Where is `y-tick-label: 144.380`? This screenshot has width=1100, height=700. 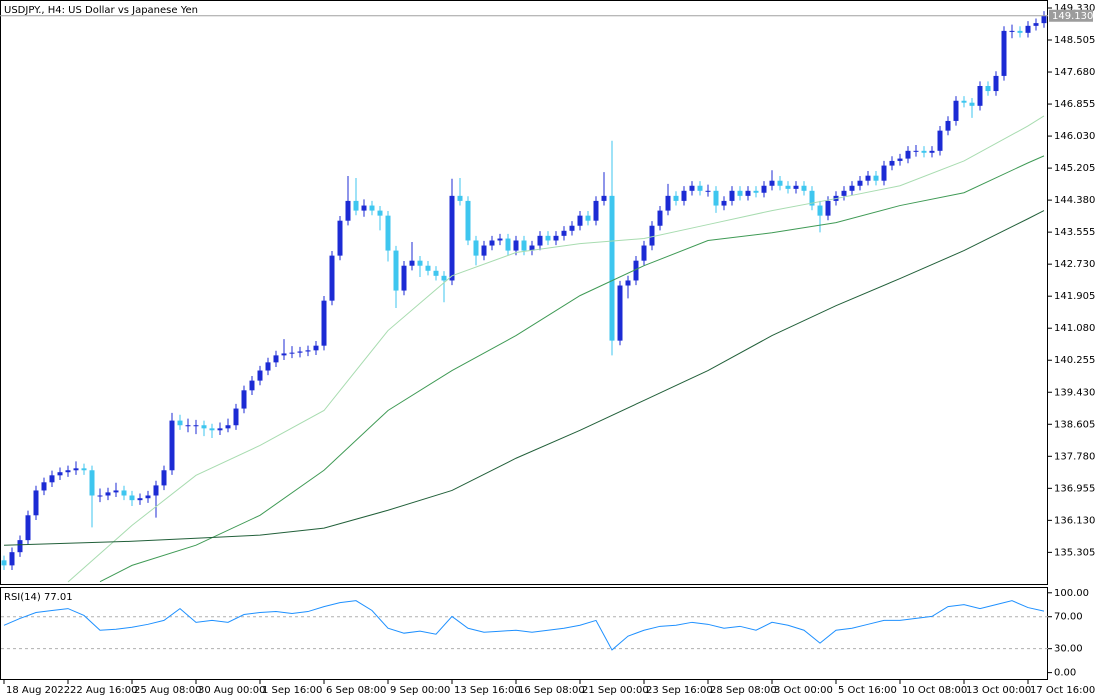 y-tick-label: 144.380 is located at coordinates (1074, 200).